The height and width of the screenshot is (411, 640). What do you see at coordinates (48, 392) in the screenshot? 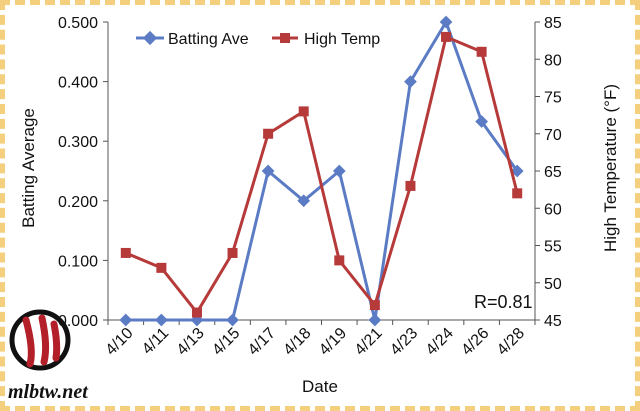
I see `watermark-text: mlbtw.net` at bounding box center [48, 392].